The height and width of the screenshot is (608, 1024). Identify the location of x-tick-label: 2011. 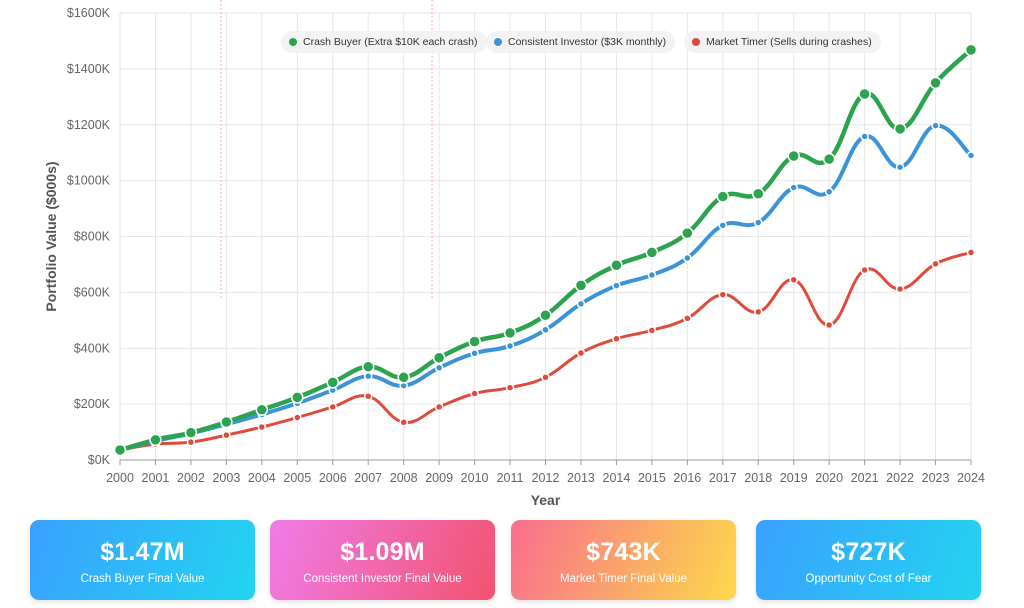
(510, 478).